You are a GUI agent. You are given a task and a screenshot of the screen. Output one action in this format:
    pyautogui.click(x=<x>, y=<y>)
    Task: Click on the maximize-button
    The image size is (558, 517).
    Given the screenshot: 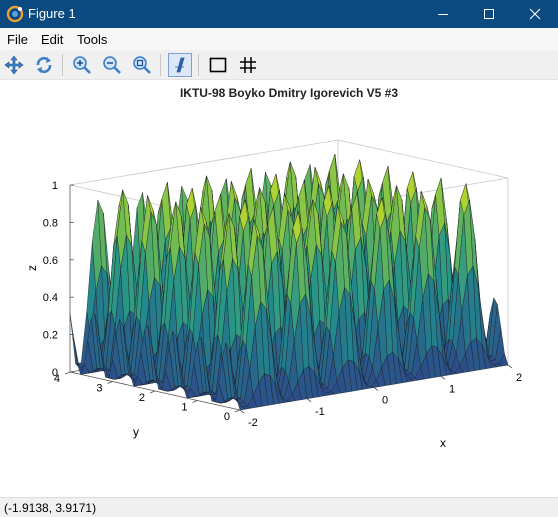 What is the action you would take?
    pyautogui.click(x=489, y=14)
    